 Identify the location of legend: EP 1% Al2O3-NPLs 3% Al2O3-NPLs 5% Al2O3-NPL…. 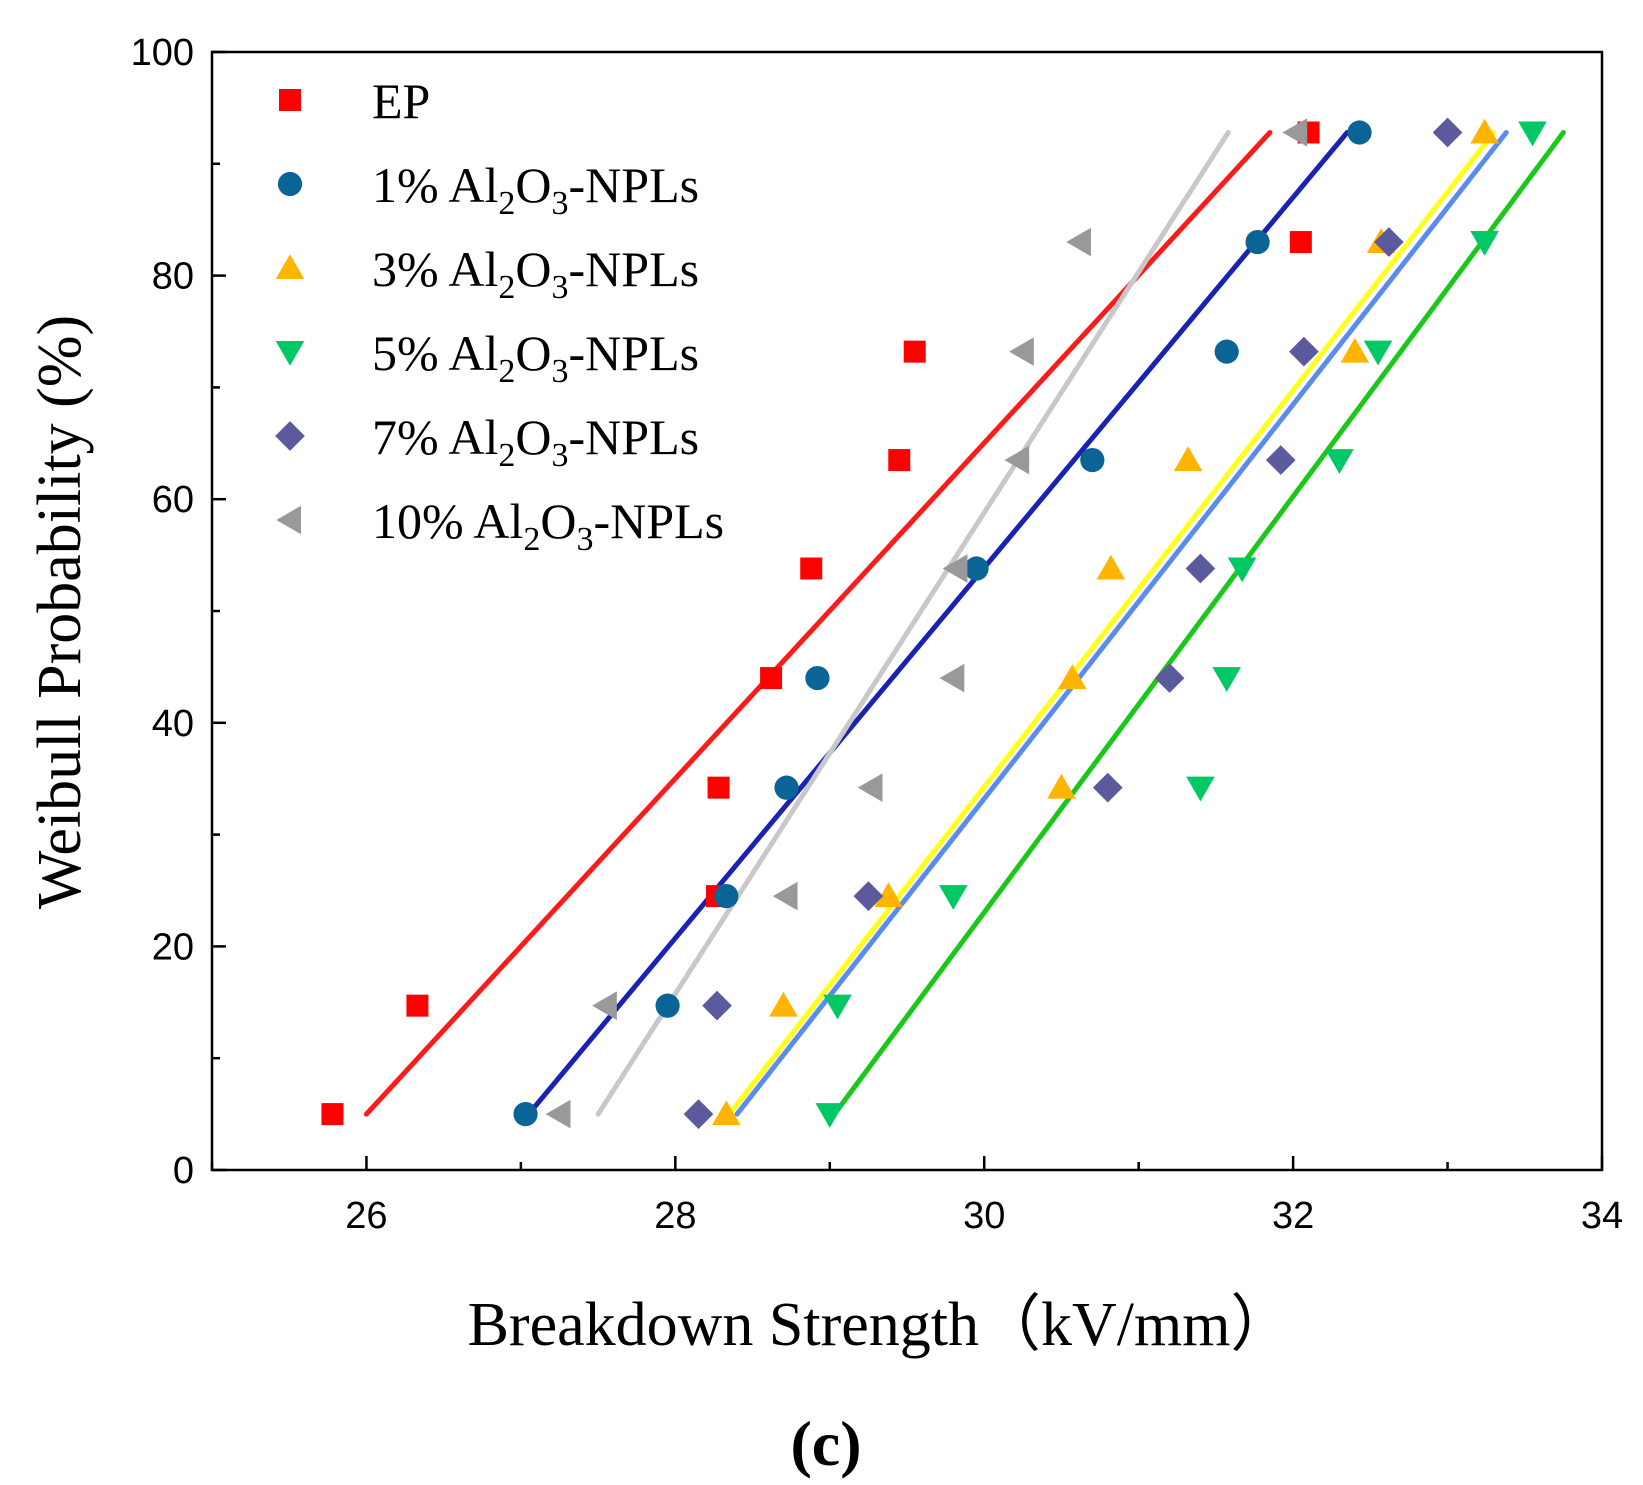
(499, 315).